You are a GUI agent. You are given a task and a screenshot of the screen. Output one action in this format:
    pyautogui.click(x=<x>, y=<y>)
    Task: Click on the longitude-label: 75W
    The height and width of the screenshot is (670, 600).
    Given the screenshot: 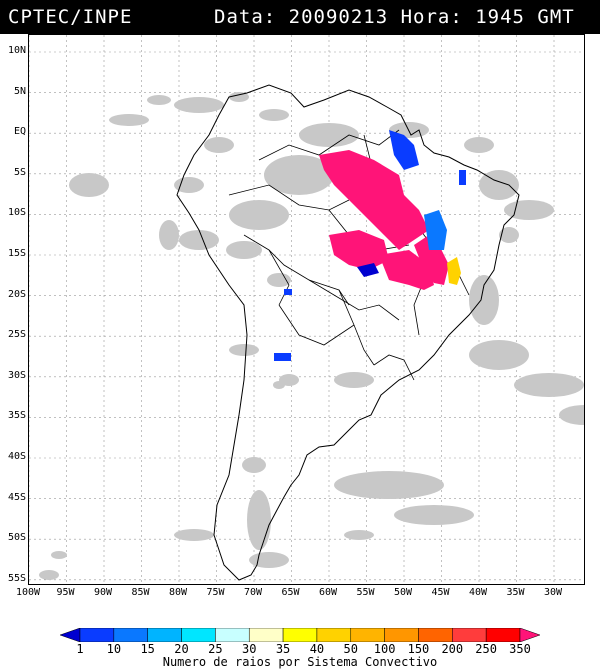 What is the action you would take?
    pyautogui.click(x=215, y=592)
    